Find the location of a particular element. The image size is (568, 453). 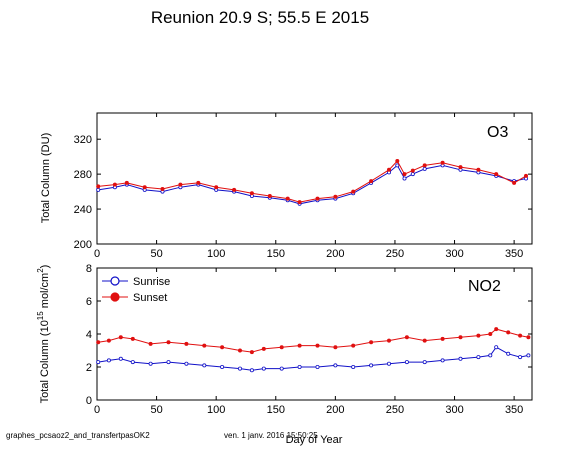

legend-sunrise-marker is located at coordinates (115, 281).